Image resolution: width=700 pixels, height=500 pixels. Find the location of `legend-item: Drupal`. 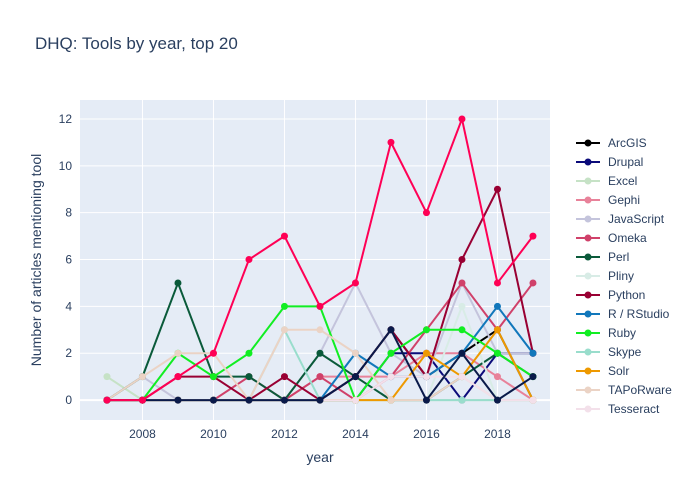

legend-item: Drupal is located at coordinates (604, 161).